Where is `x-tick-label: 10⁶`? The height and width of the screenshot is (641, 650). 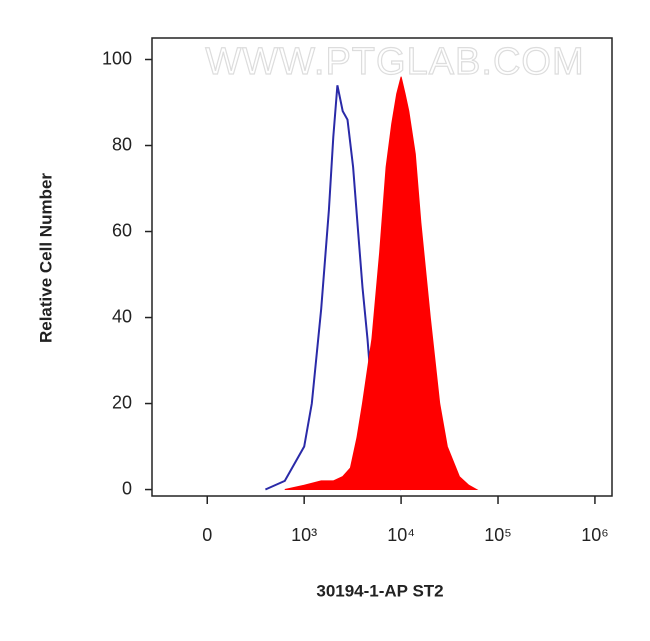
x-tick-label: 10⁶ is located at coordinates (594, 535).